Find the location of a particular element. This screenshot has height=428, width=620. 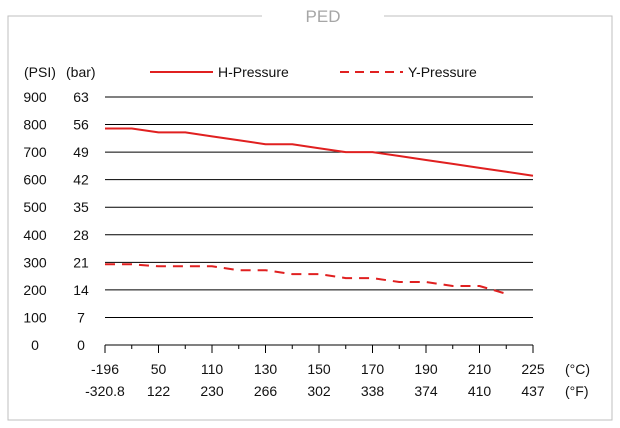

x-unit-fahrenheit: (°F) is located at coordinates (576, 391).